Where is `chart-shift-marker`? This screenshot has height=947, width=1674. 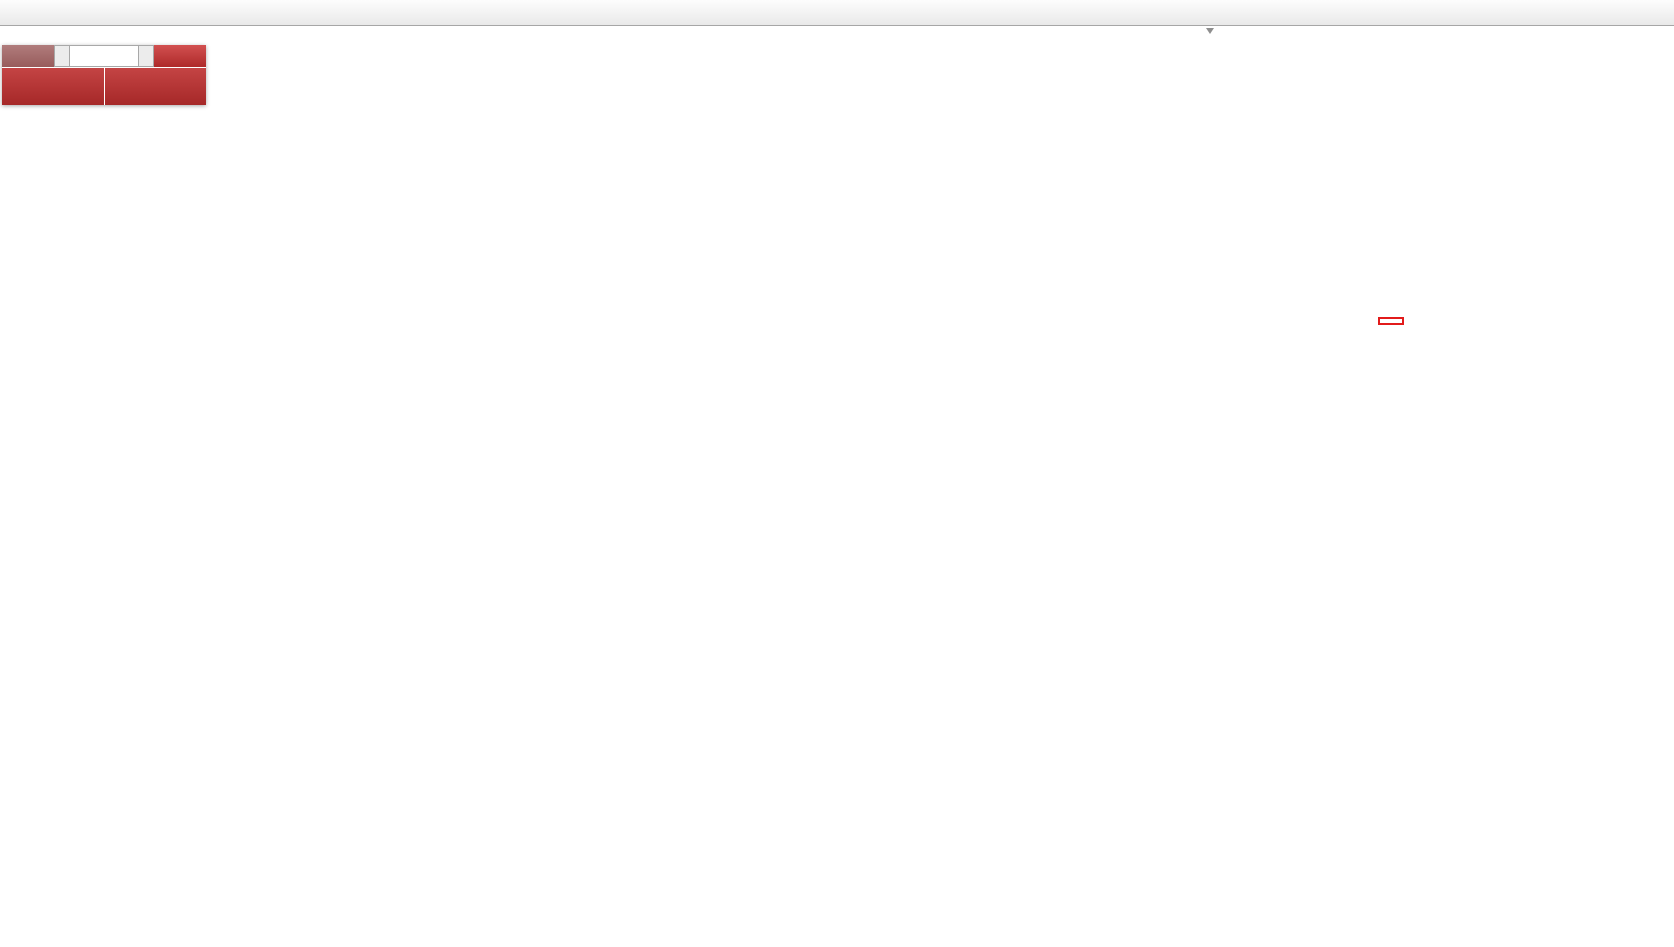 chart-shift-marker is located at coordinates (1210, 31).